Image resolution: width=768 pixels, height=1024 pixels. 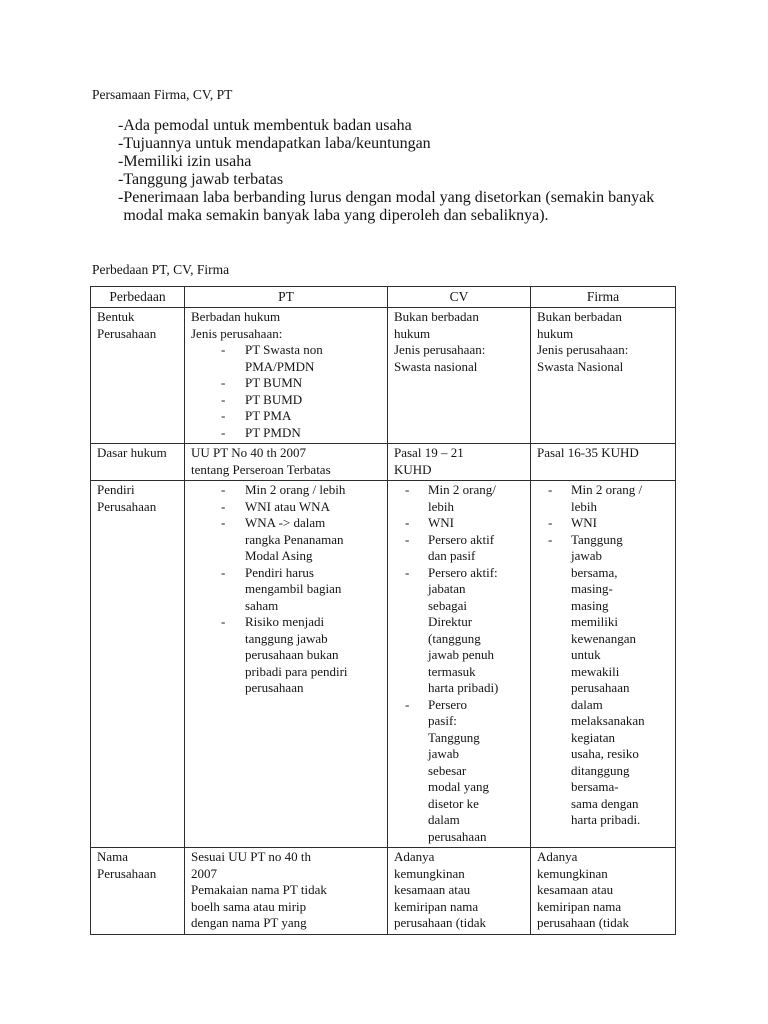 I want to click on cell-list-item: - Min 2 orang/ lebih, so click(x=460, y=498).